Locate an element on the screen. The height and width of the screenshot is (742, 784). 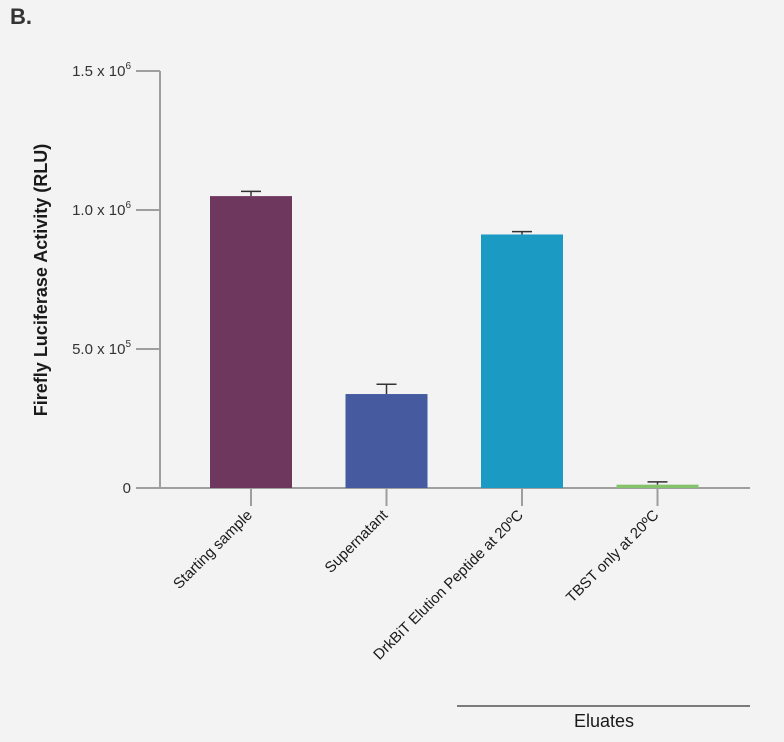
y-tick-label: 0 is located at coordinates (127, 488).